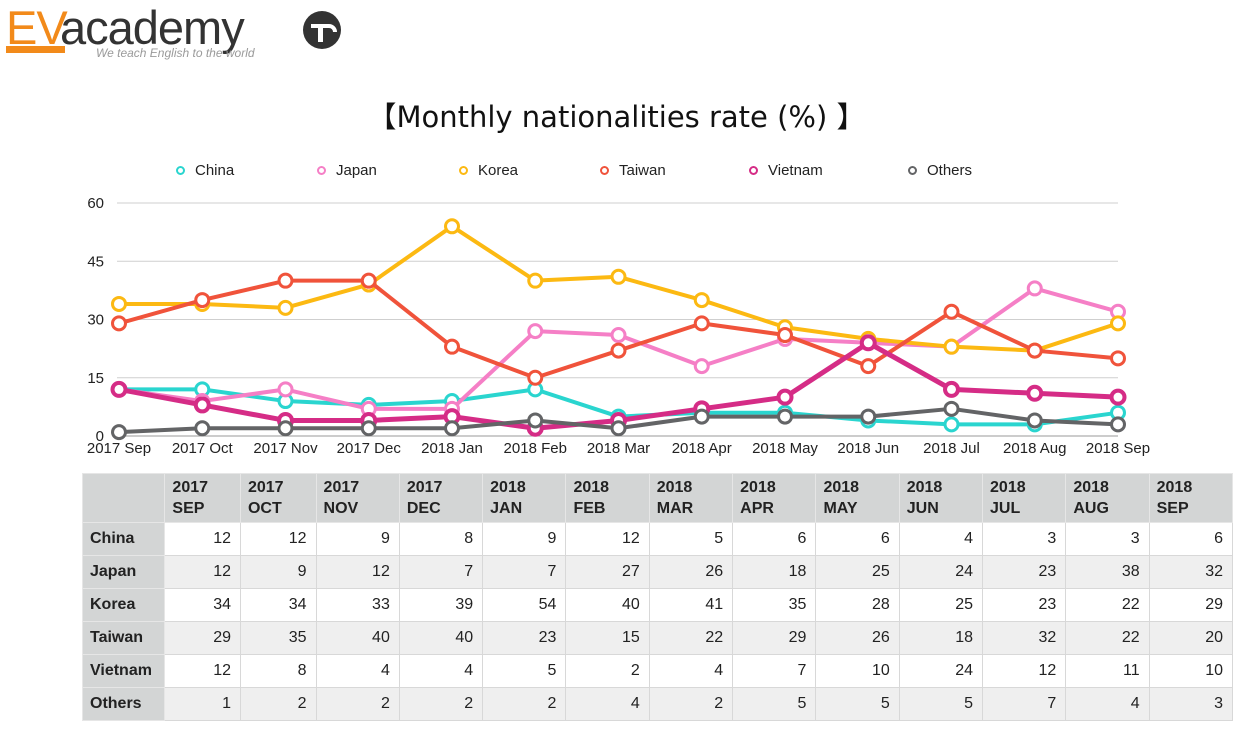 The width and height of the screenshot is (1233, 734). What do you see at coordinates (341, 508) in the screenshot?
I see `column-header-month: NOV` at bounding box center [341, 508].